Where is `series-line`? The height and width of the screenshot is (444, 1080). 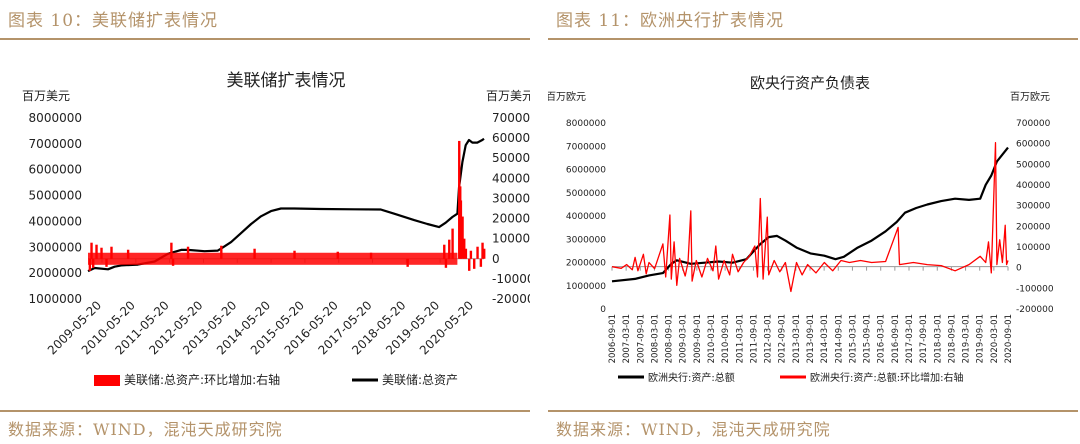 series-line is located at coordinates (810, 217).